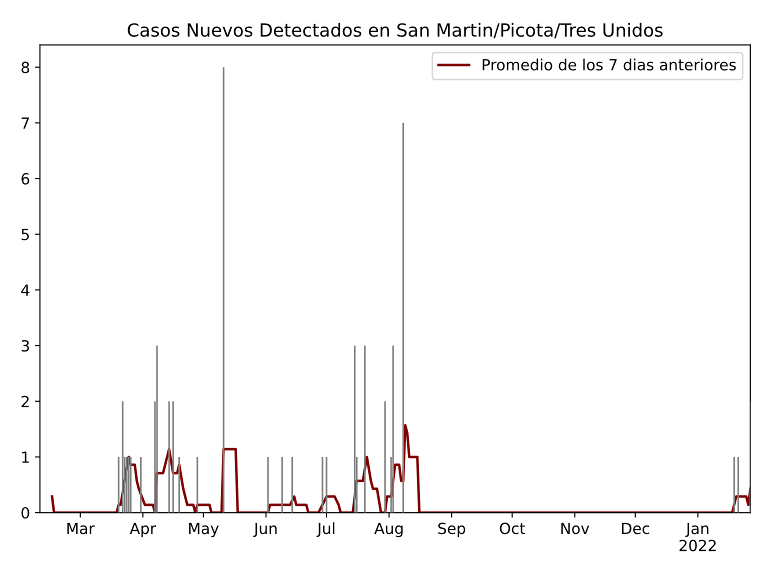 The height and width of the screenshot is (576, 768). Describe the element at coordinates (575, 528) in the screenshot. I see `x-tick-label: Nov` at that location.